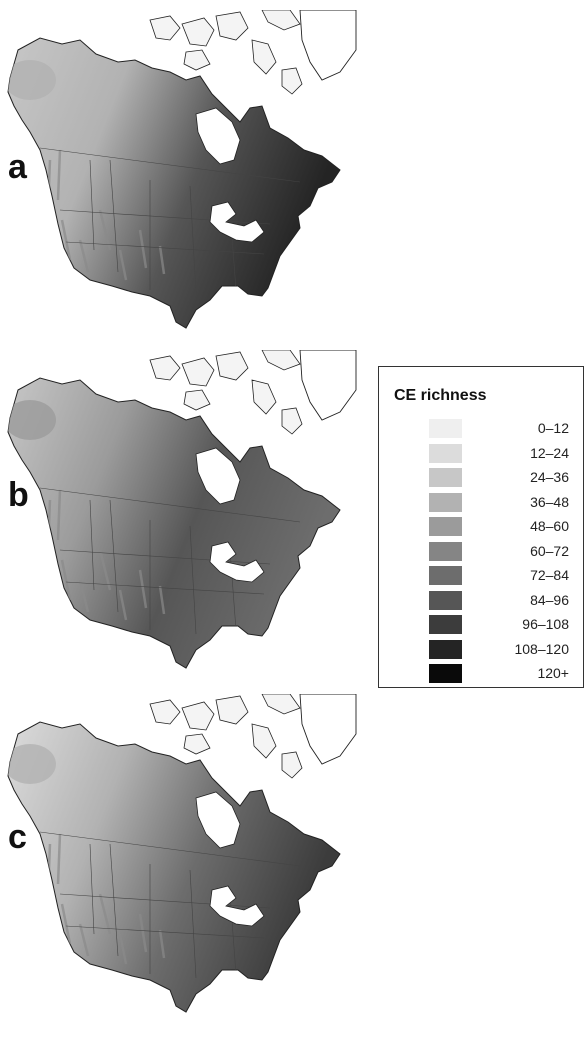 The width and height of the screenshot is (587, 1043). What do you see at coordinates (18, 495) in the screenshot?
I see `panel-label: b` at bounding box center [18, 495].